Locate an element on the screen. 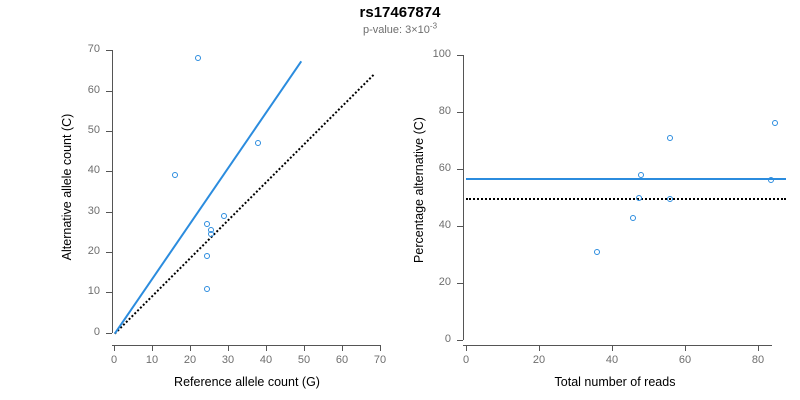  right-x-ticklabel-80: 80 is located at coordinates (758, 360).